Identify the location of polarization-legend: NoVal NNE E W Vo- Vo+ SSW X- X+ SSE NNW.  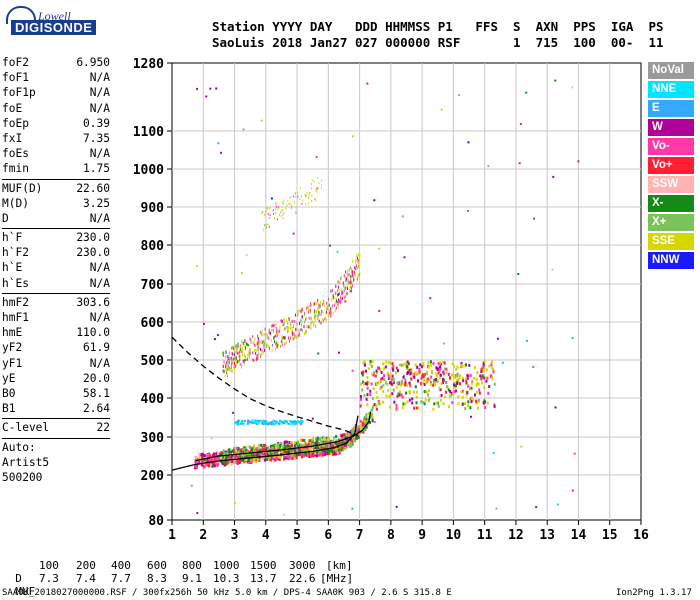
(671, 166).